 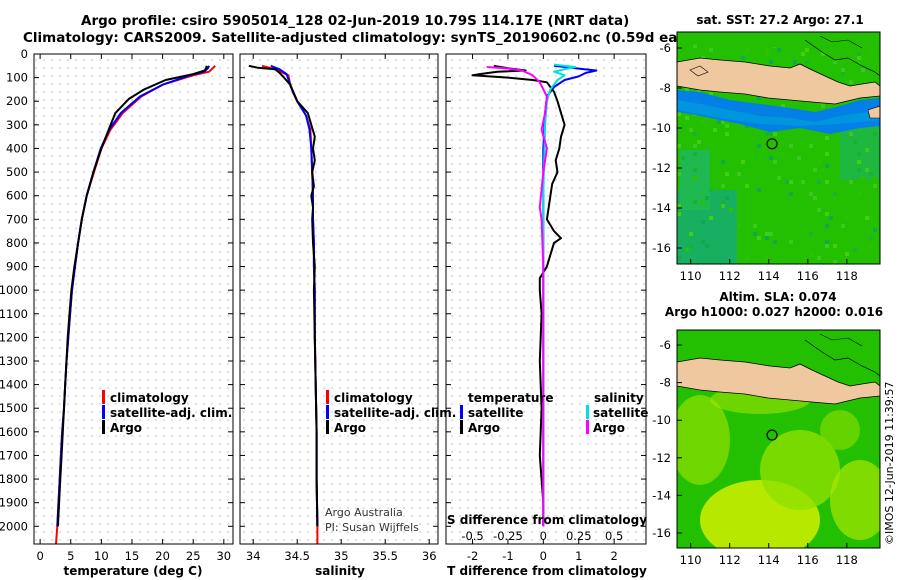 What do you see at coordinates (661, 458) in the screenshot?
I see `map-y-tick-label: -12` at bounding box center [661, 458].